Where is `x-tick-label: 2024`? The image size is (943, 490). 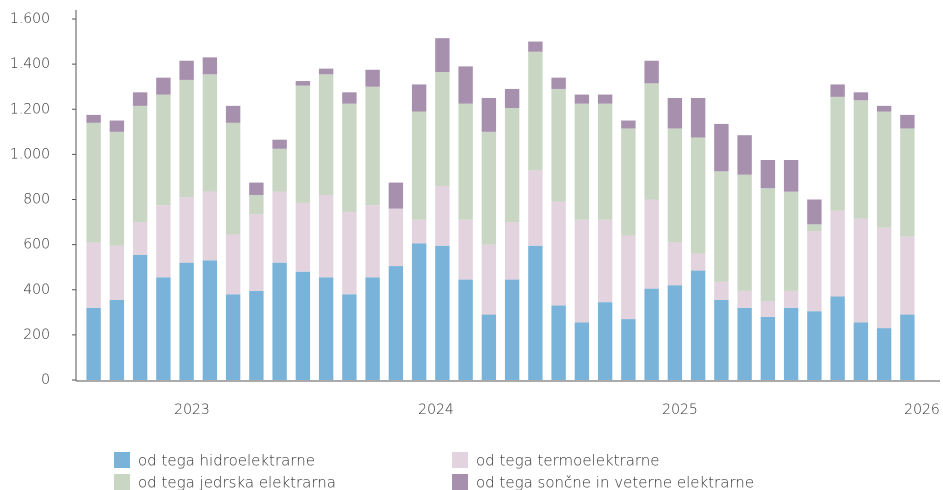 x-tick-label: 2024 is located at coordinates (436, 410).